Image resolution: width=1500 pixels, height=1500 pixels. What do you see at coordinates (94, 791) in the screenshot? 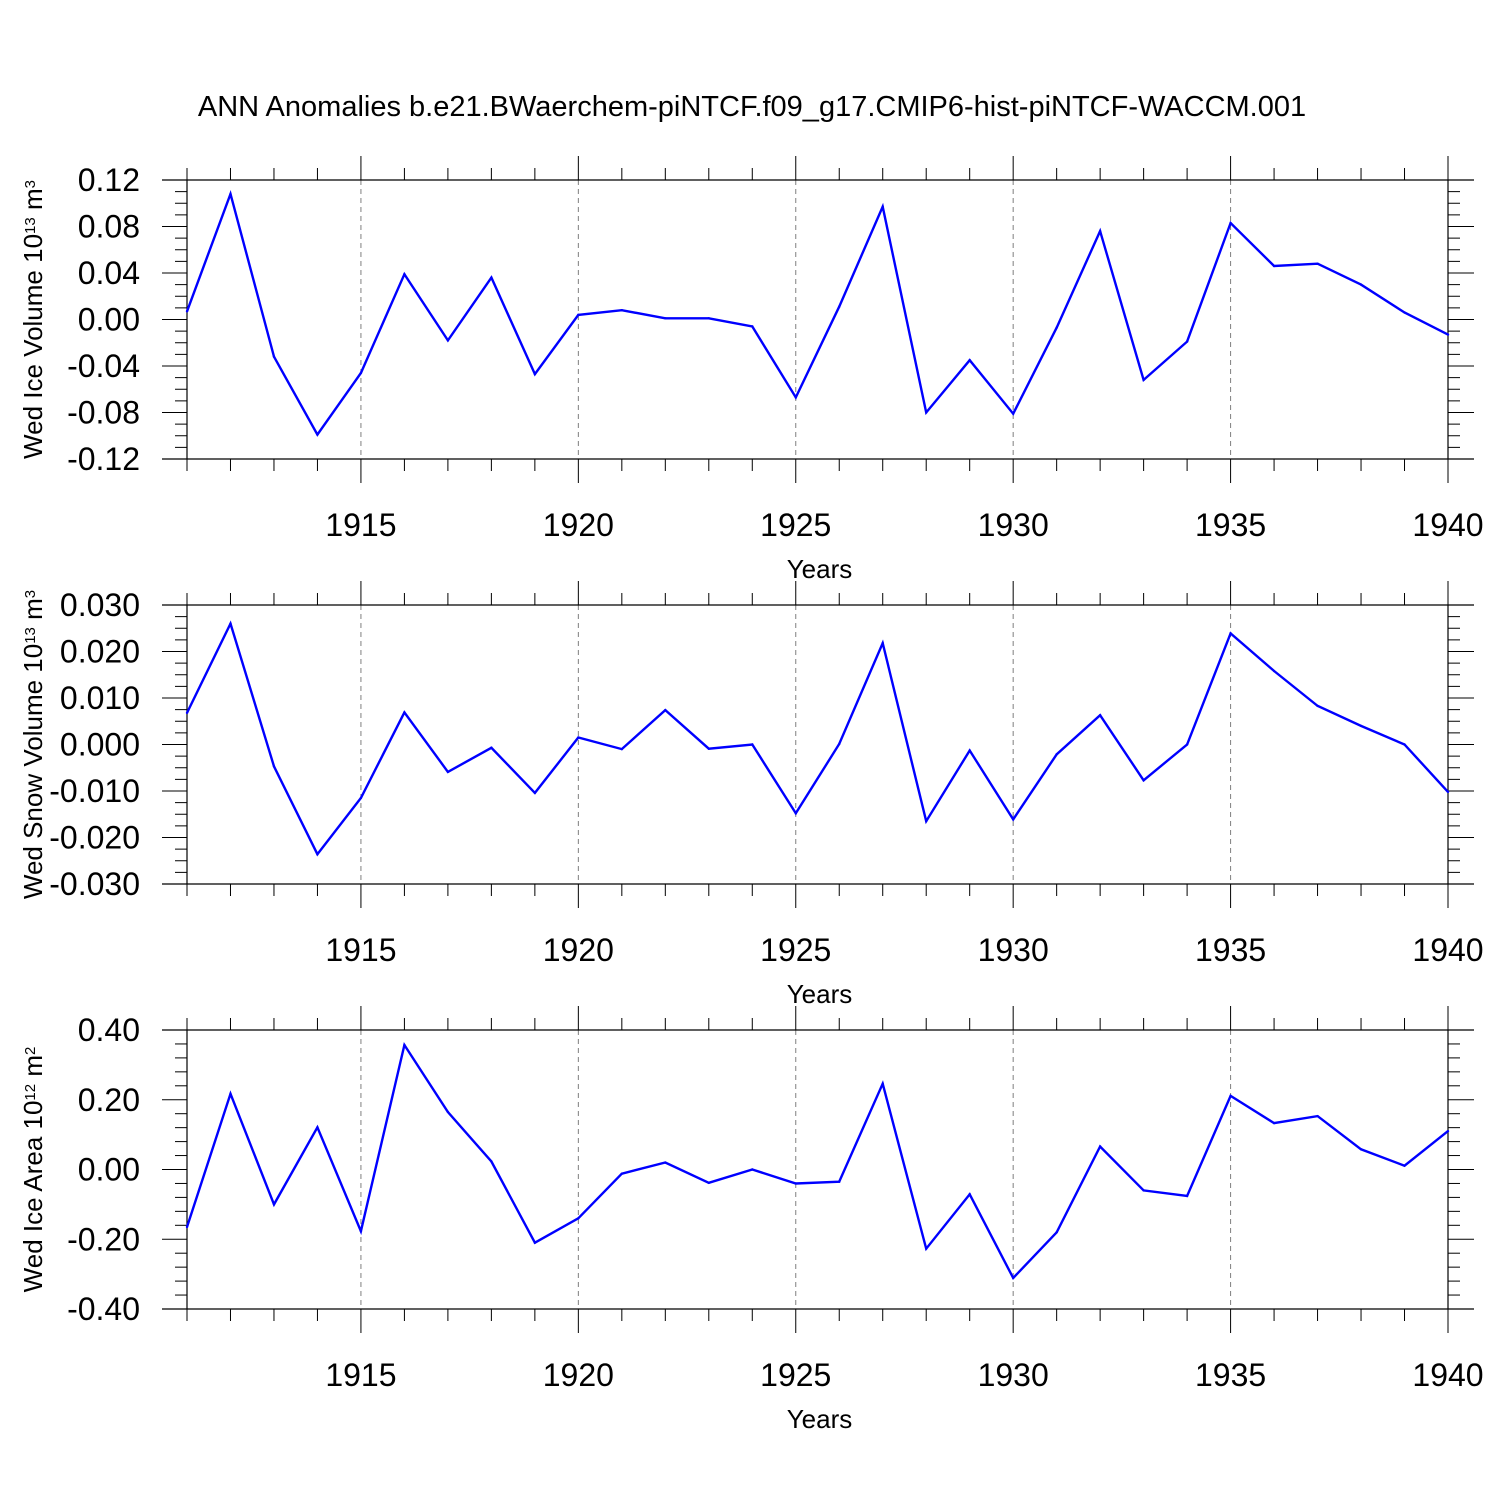
I see `y-tick-label: -0.010` at bounding box center [94, 791].